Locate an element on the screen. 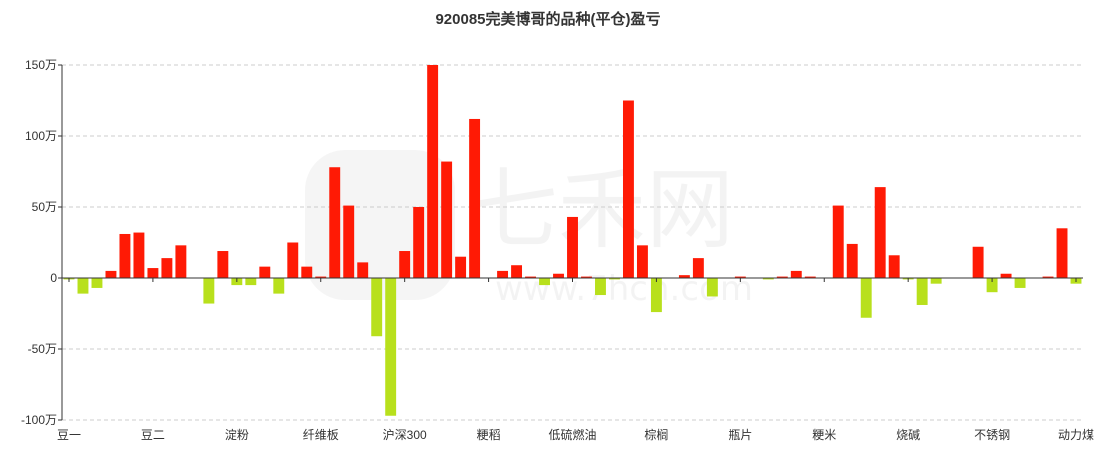  x-tick-label: 粳米 is located at coordinates (824, 435).